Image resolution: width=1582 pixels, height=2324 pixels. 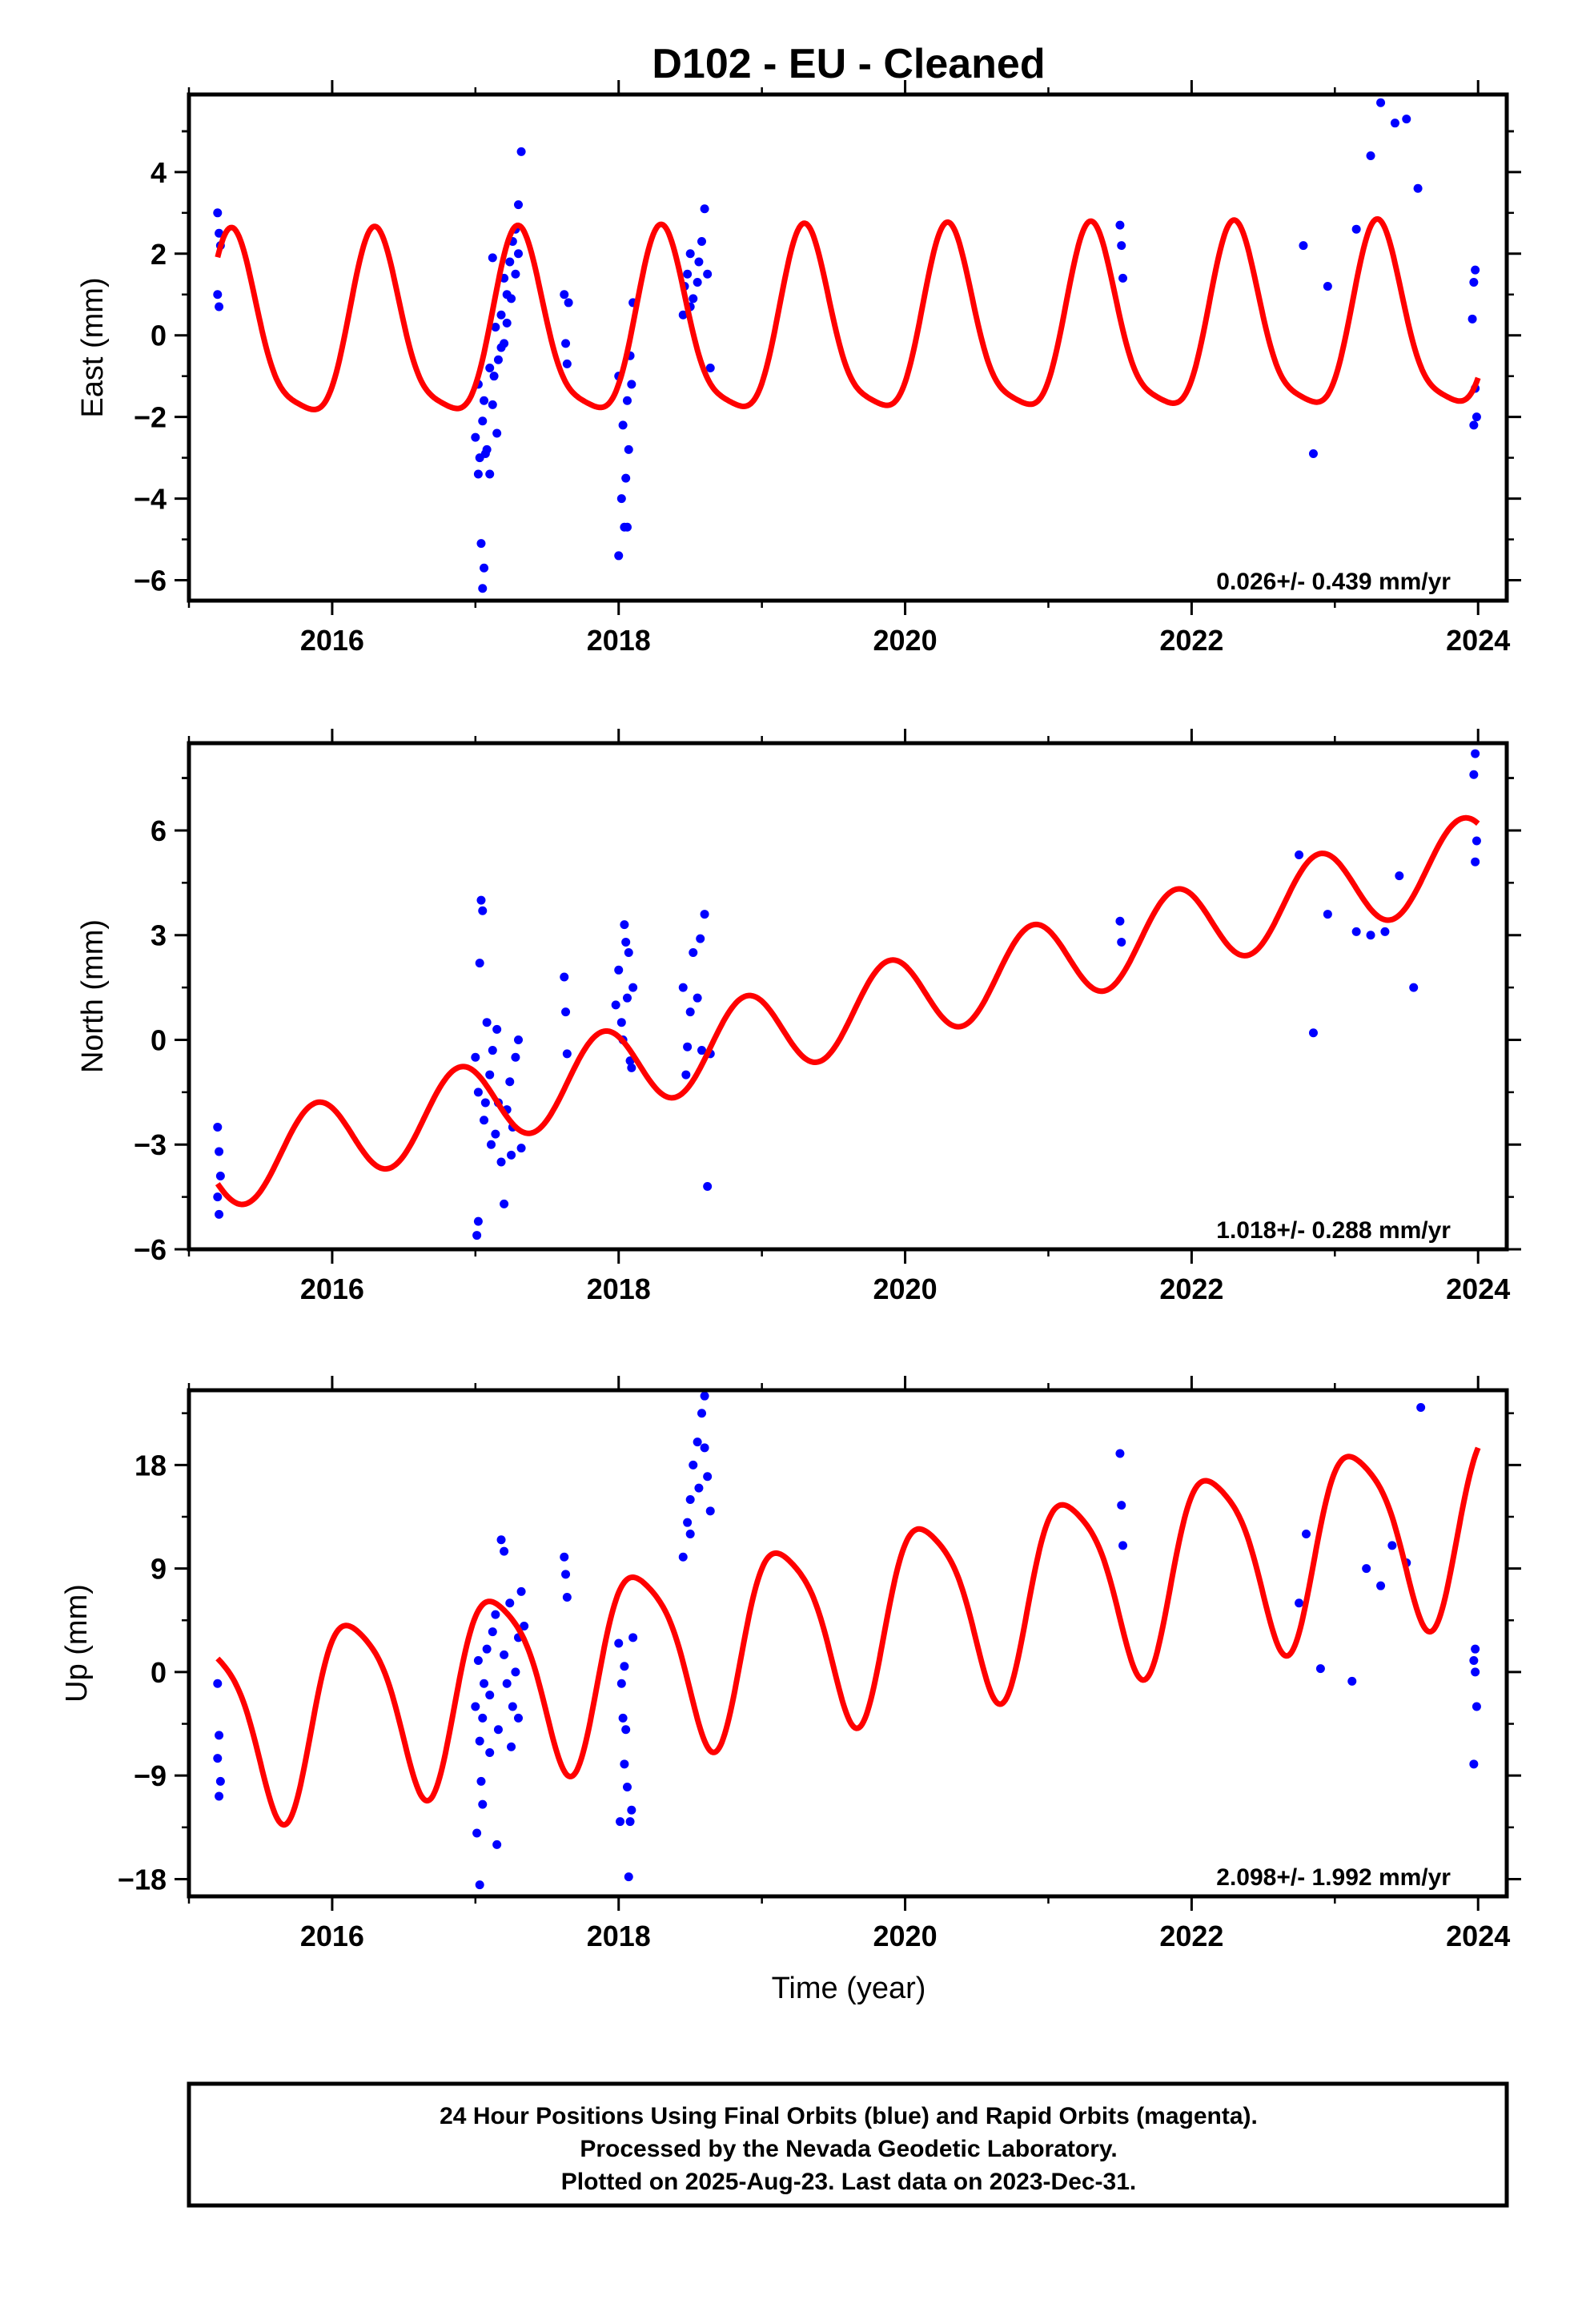 What do you see at coordinates (151, 1776) in the screenshot?
I see `up-y-tick-label: −9` at bounding box center [151, 1776].